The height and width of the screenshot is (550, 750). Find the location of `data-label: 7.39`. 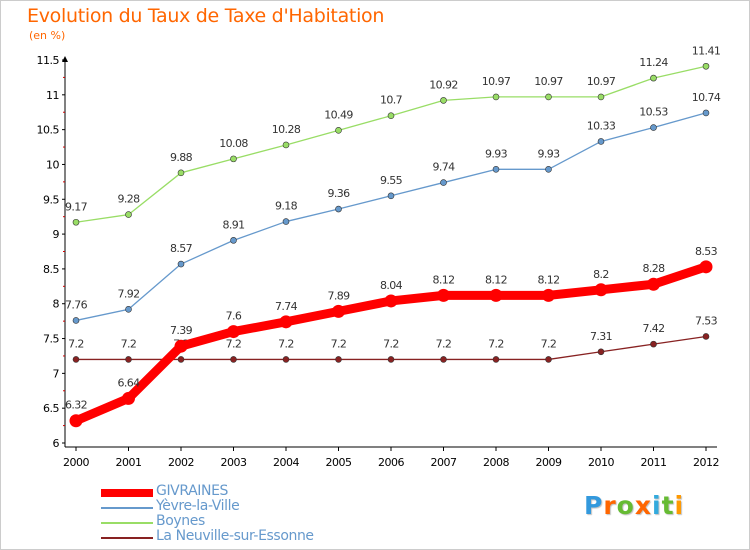

data-label: 7.39 is located at coordinates (181, 330).